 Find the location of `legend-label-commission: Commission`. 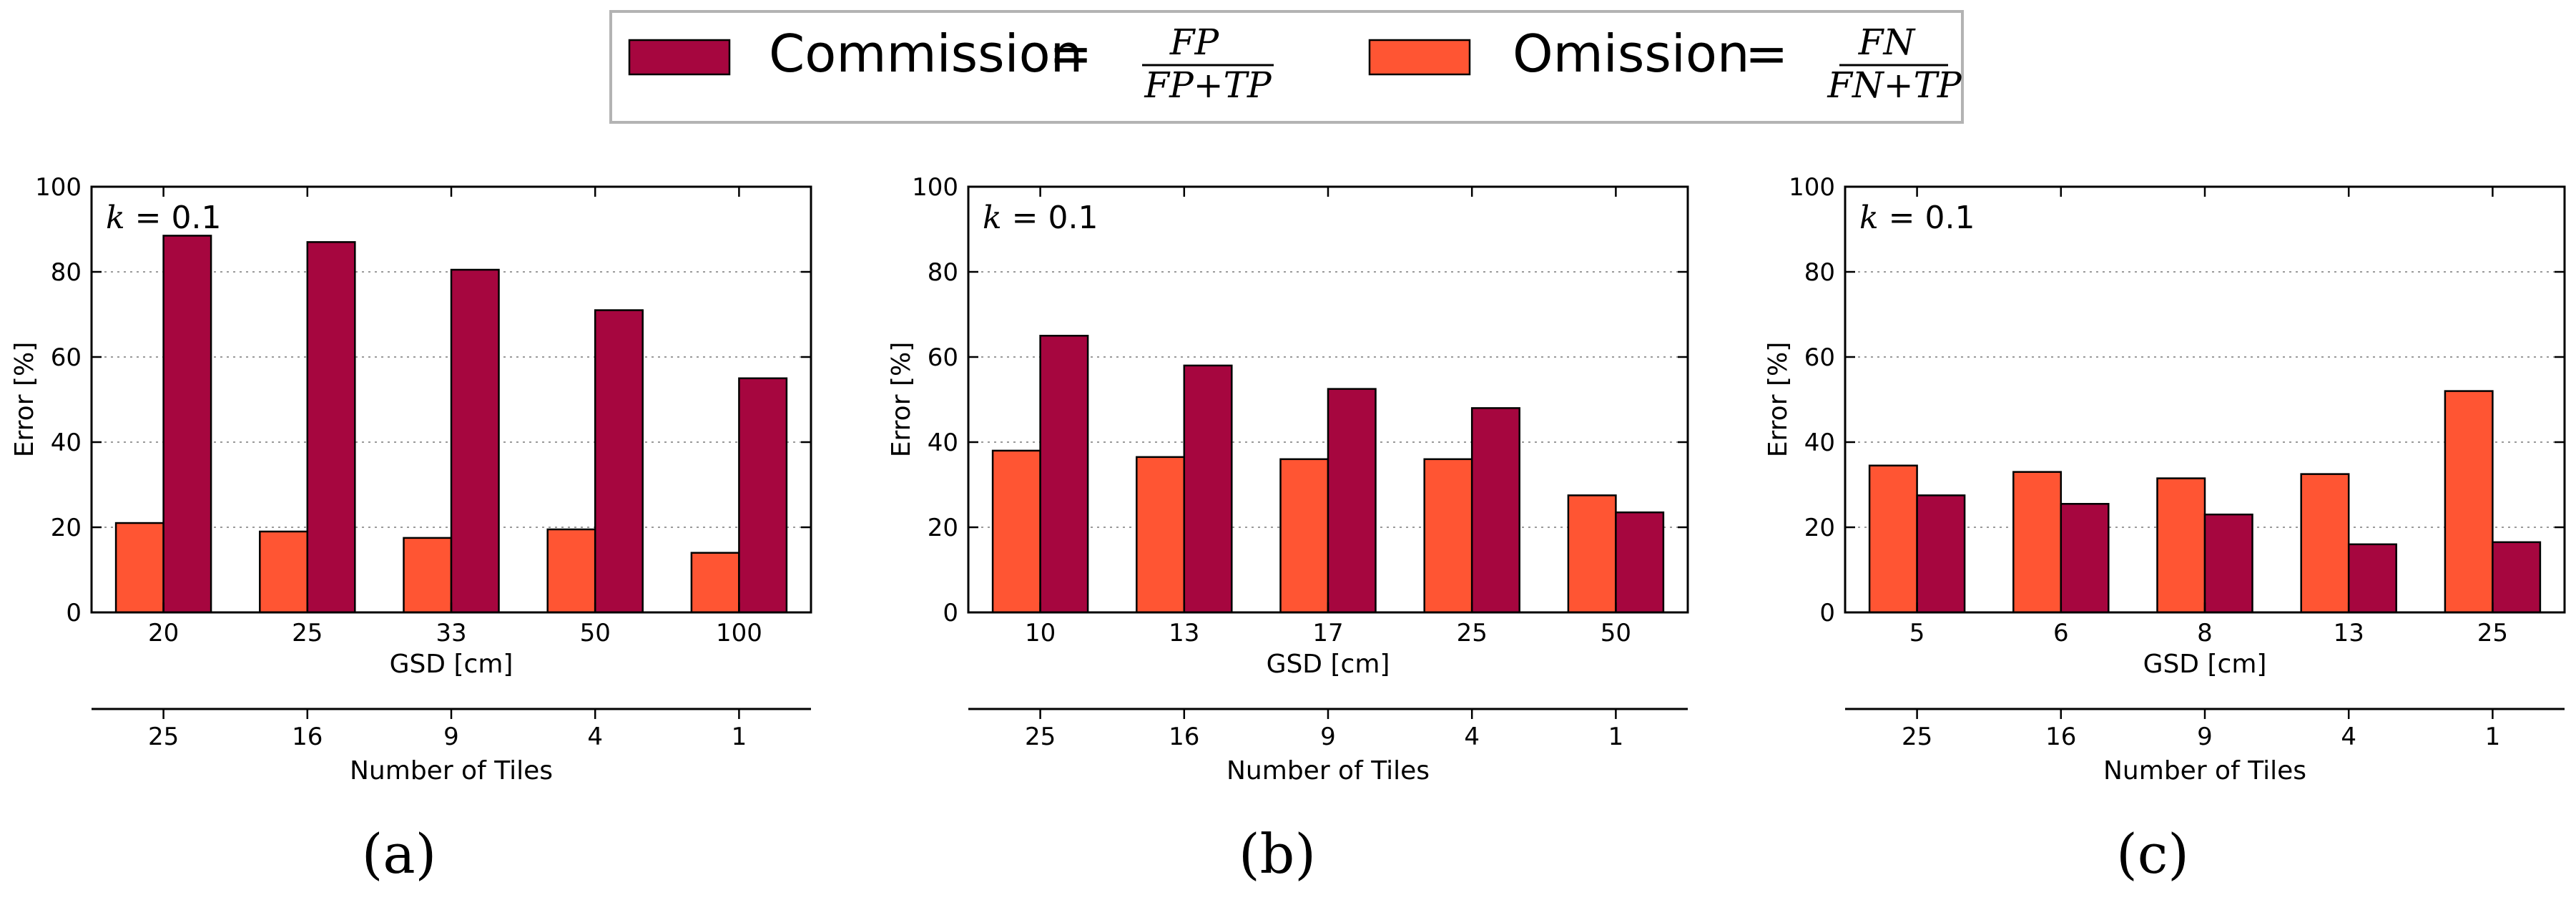

legend-label-commission: Commission is located at coordinates (926, 54).